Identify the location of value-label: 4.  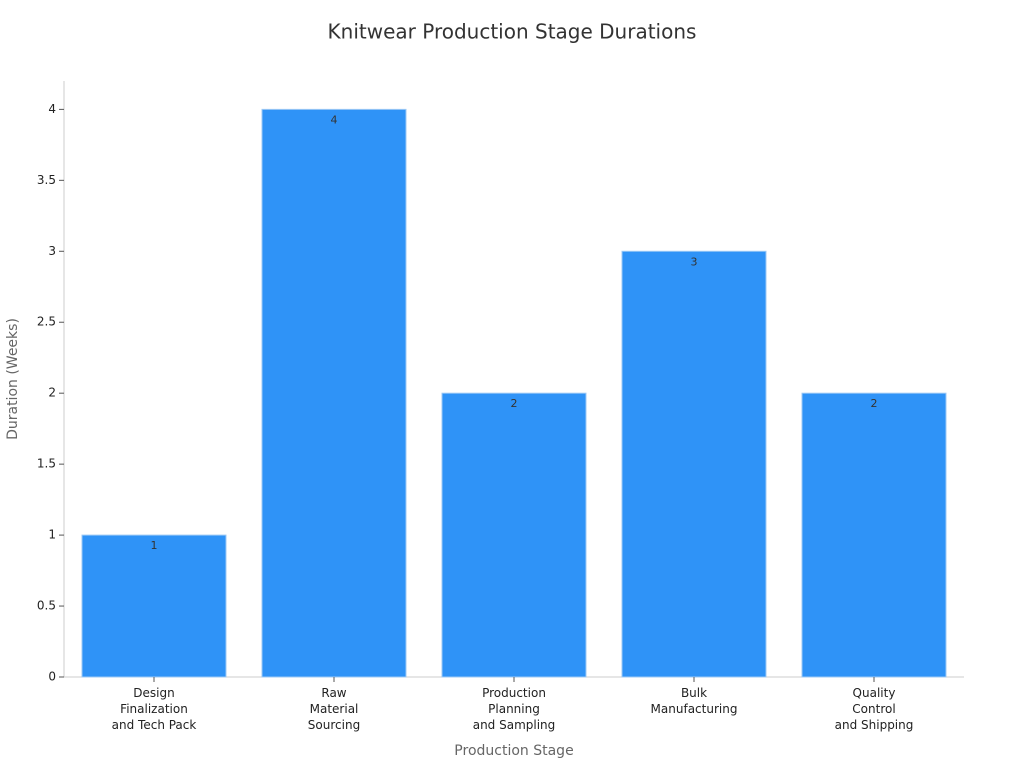
(334, 119).